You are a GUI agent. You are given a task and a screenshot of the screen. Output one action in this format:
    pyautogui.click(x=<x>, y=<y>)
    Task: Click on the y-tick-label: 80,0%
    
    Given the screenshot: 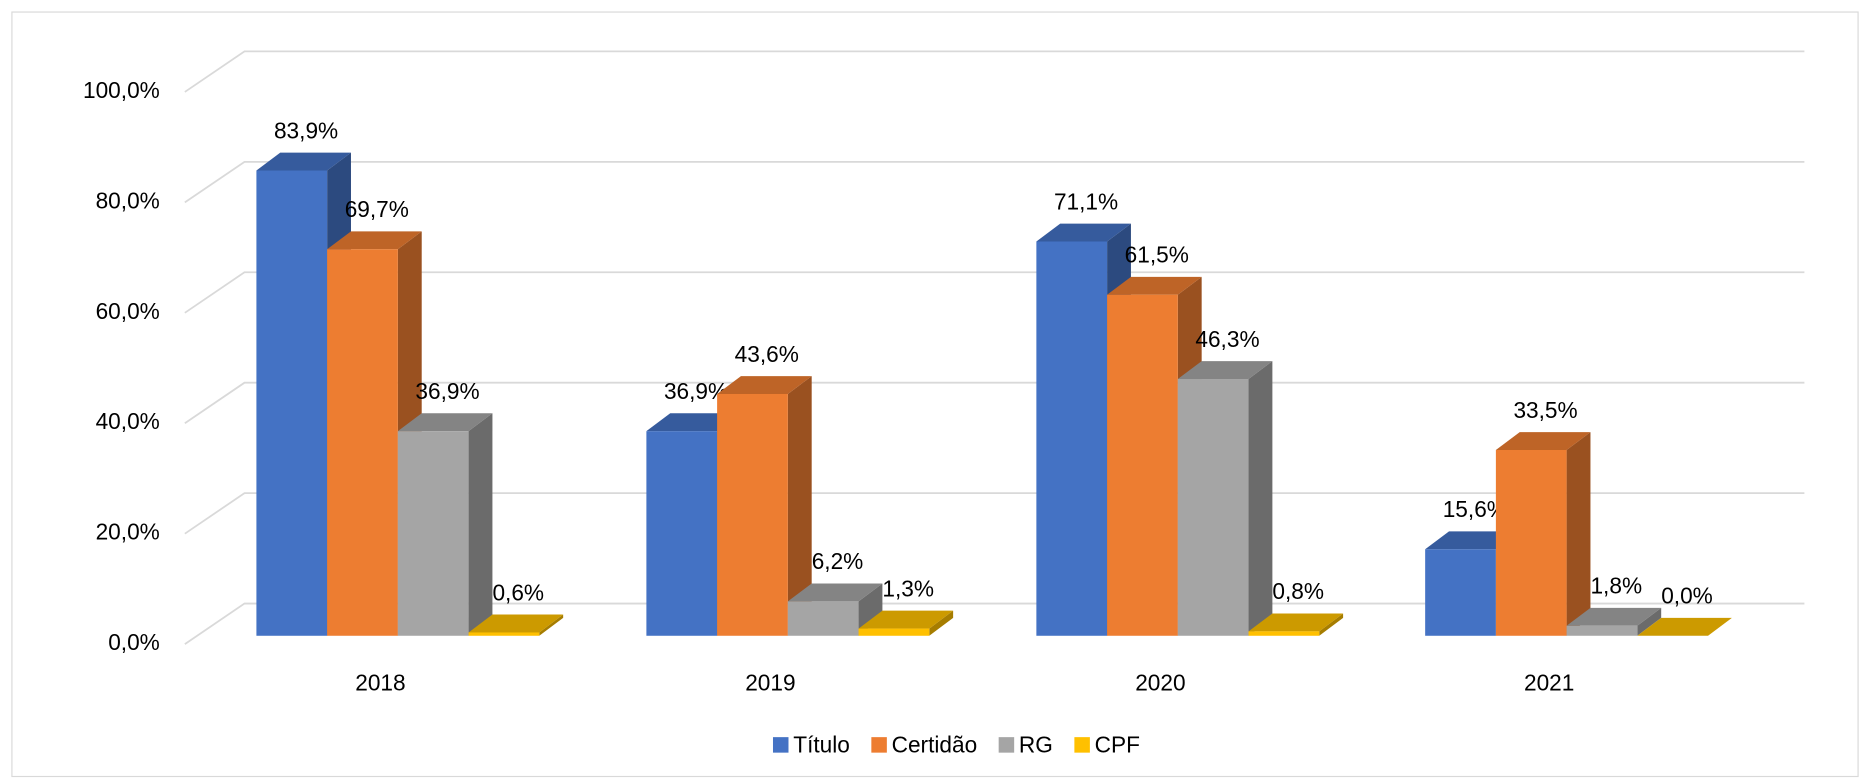 What is the action you would take?
    pyautogui.click(x=128, y=200)
    